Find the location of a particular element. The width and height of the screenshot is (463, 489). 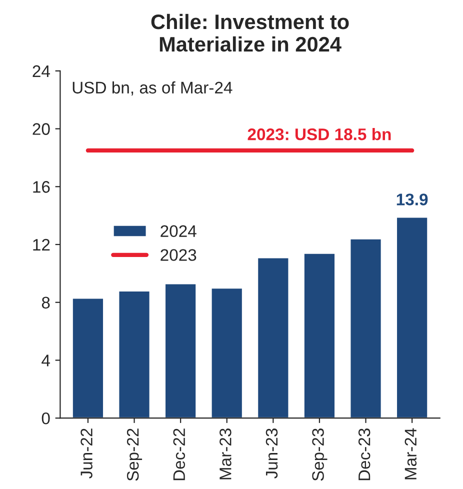

y-tick-label: 0 is located at coordinates (46, 418).